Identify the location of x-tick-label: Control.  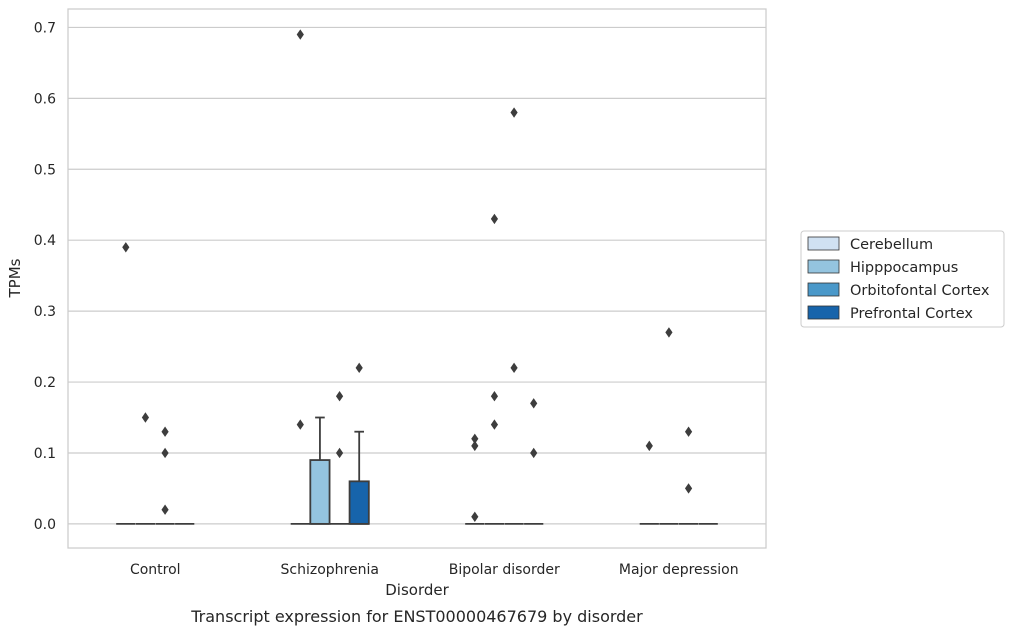
(155, 570).